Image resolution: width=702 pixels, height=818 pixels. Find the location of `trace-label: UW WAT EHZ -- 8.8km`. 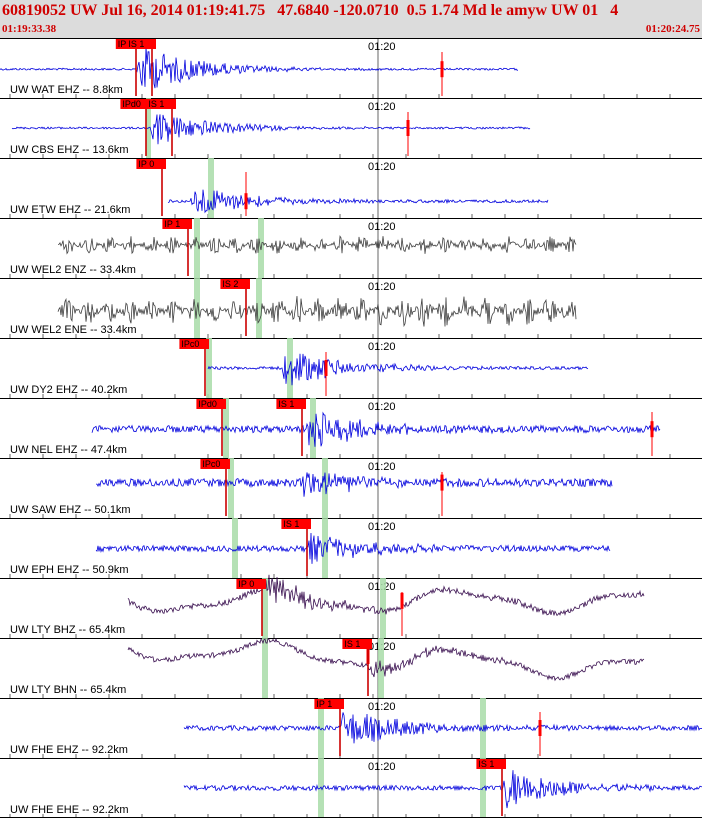

trace-label: UW WAT EHZ -- 8.8km is located at coordinates (66, 90).